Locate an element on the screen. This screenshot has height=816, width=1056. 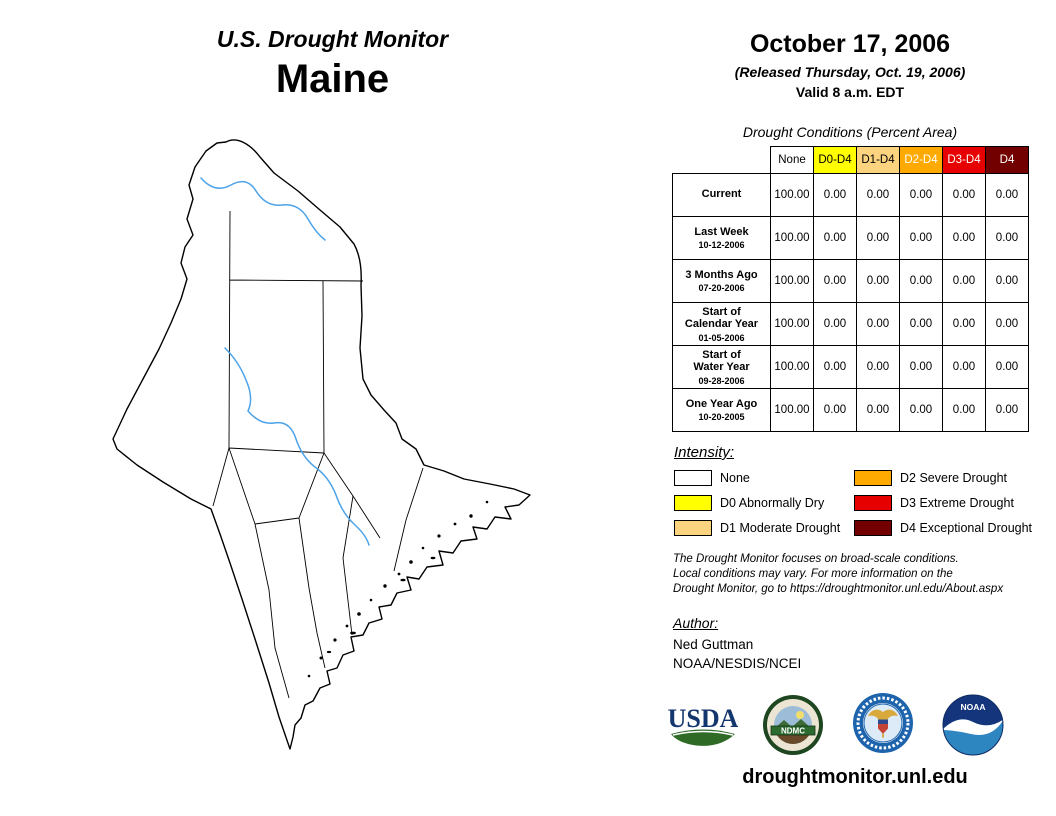
col-header-d3d4: D3-D4 is located at coordinates (964, 160).